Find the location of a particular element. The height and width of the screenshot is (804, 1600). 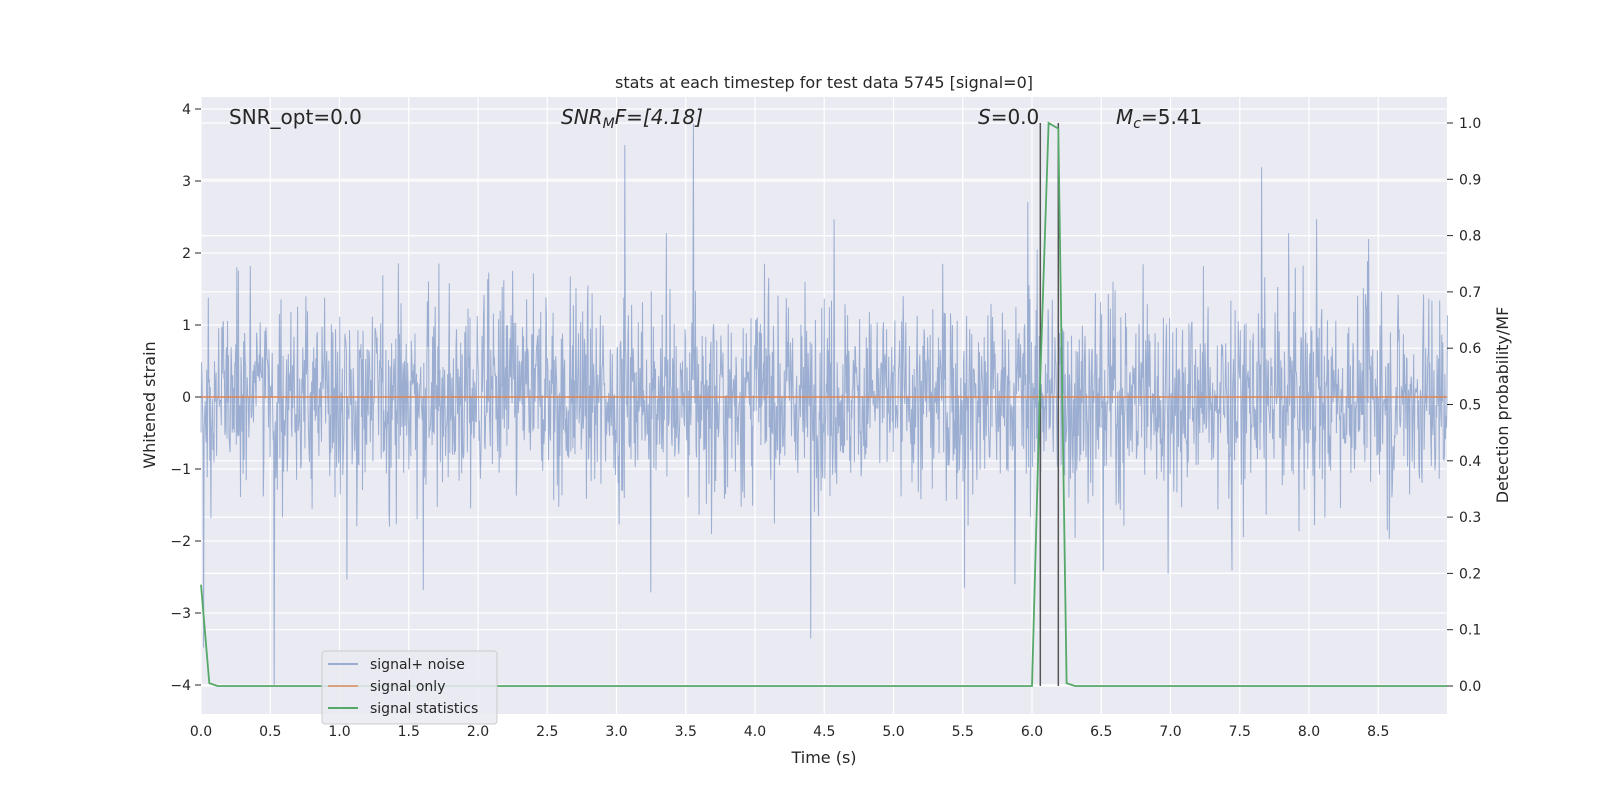

y-right-tick-label: 0.0 is located at coordinates (1470, 687).